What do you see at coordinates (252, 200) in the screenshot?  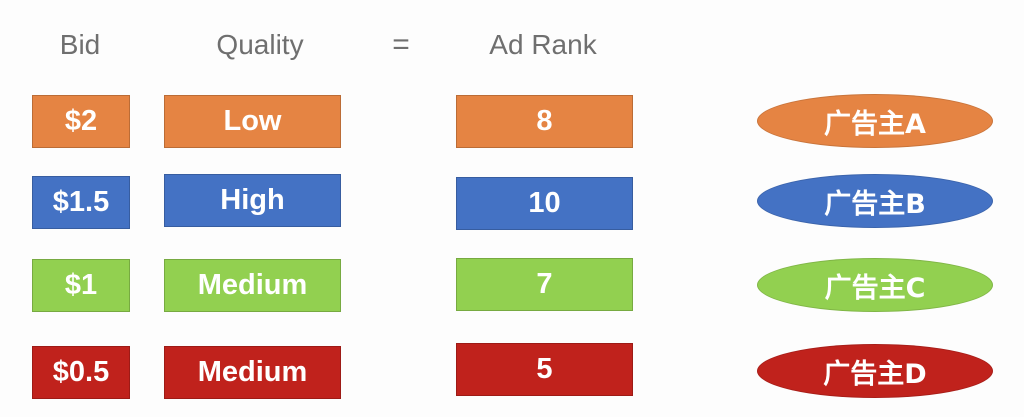 I see `quality-box-b: High` at bounding box center [252, 200].